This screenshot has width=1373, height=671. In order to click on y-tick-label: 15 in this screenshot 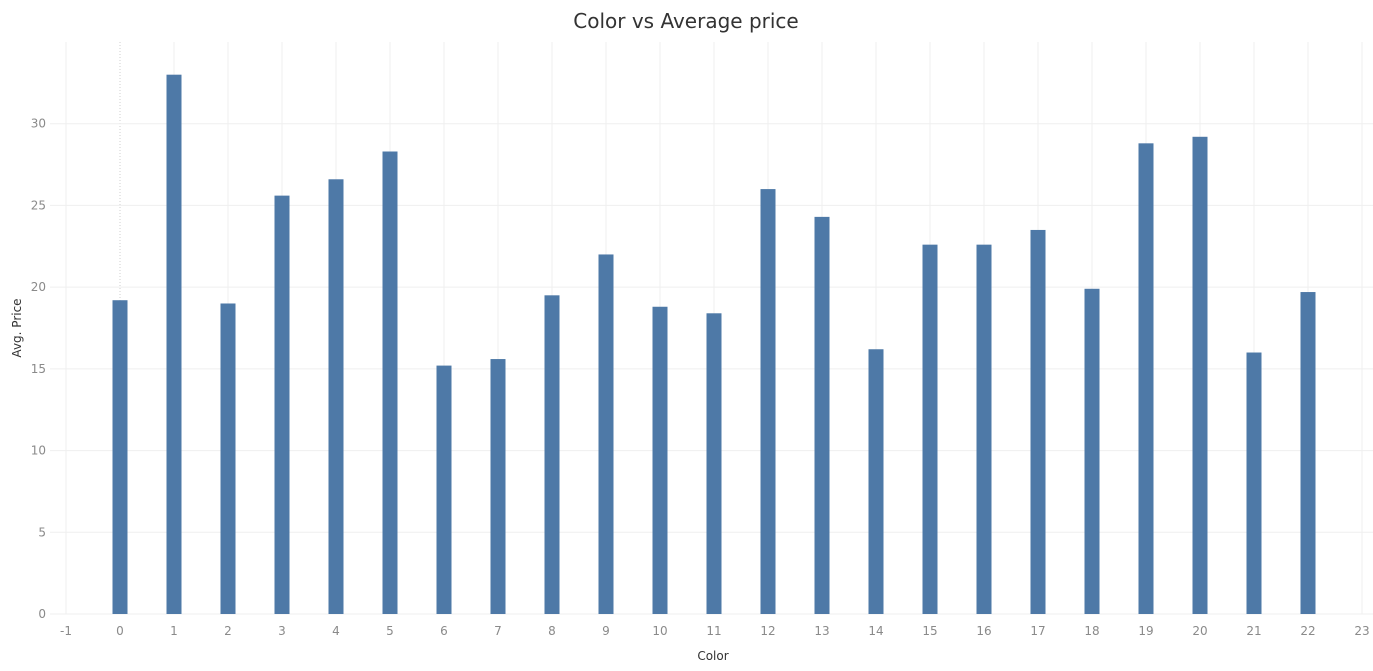, I will do `click(38, 369)`.